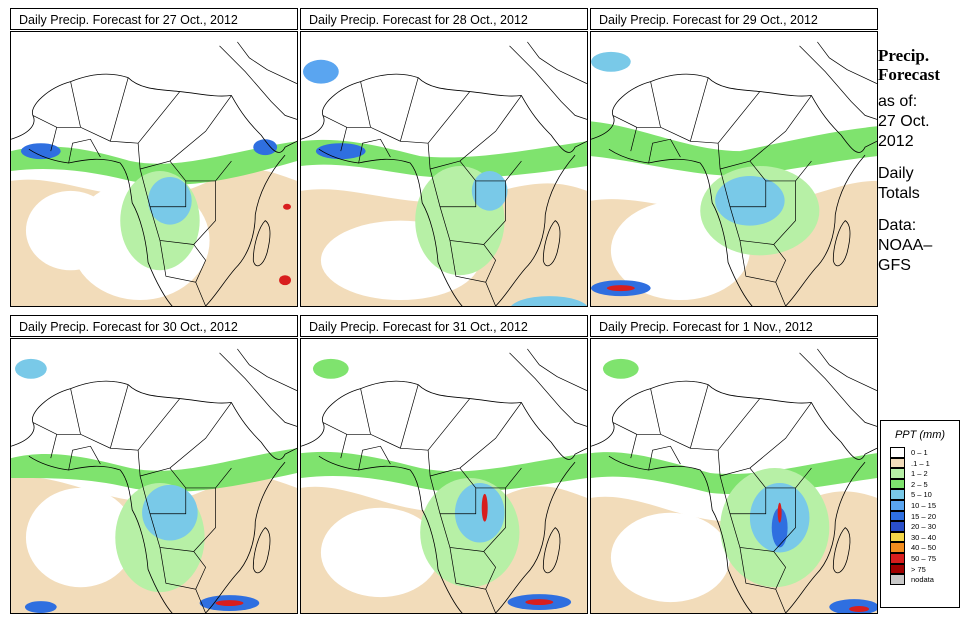 This screenshot has height=628, width=965. Describe the element at coordinates (734, 326) in the screenshot. I see `panel-title: Daily Precip. Forecast for 1 Nov., 2012` at that location.